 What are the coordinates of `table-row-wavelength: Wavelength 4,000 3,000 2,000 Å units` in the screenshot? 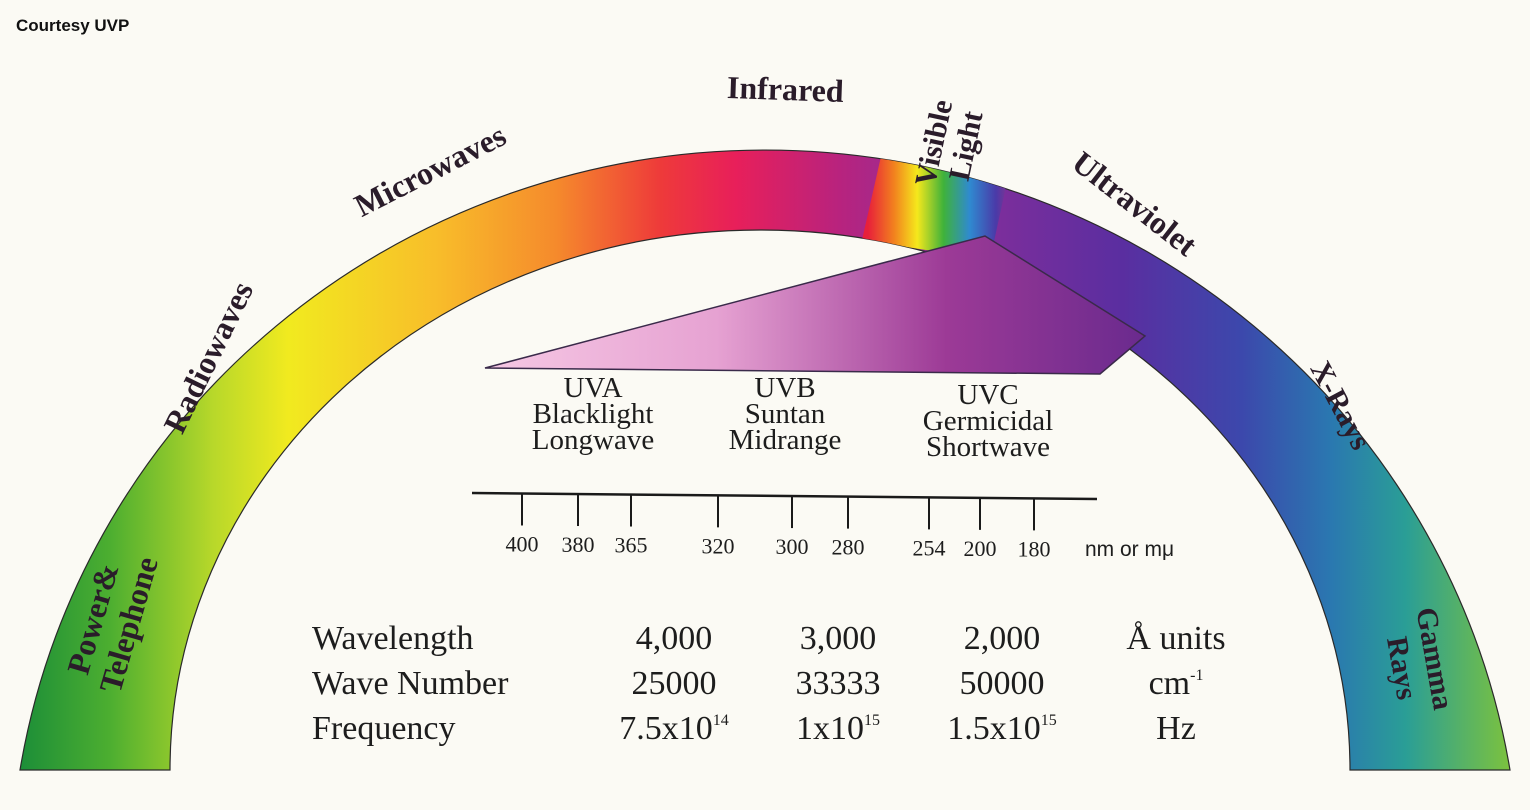 It's located at (779, 638).